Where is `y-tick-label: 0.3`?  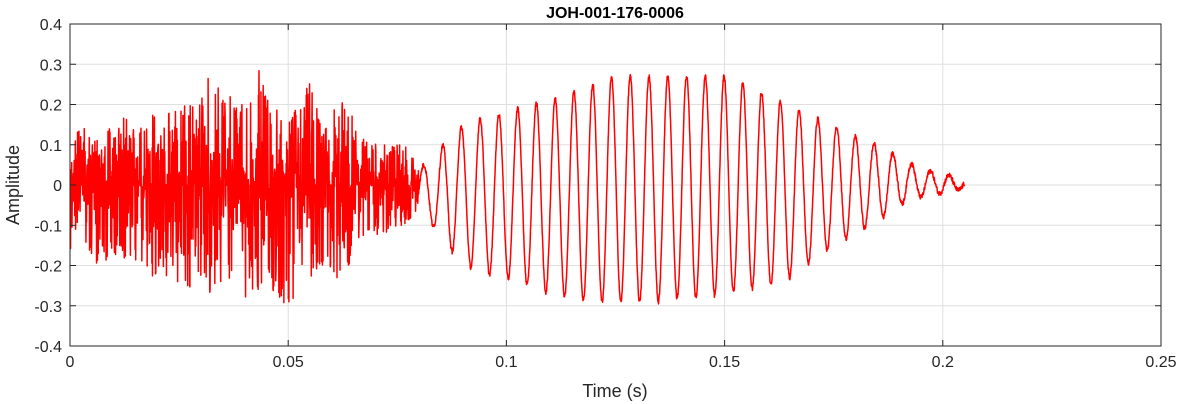 y-tick-label: 0.3 is located at coordinates (51, 65).